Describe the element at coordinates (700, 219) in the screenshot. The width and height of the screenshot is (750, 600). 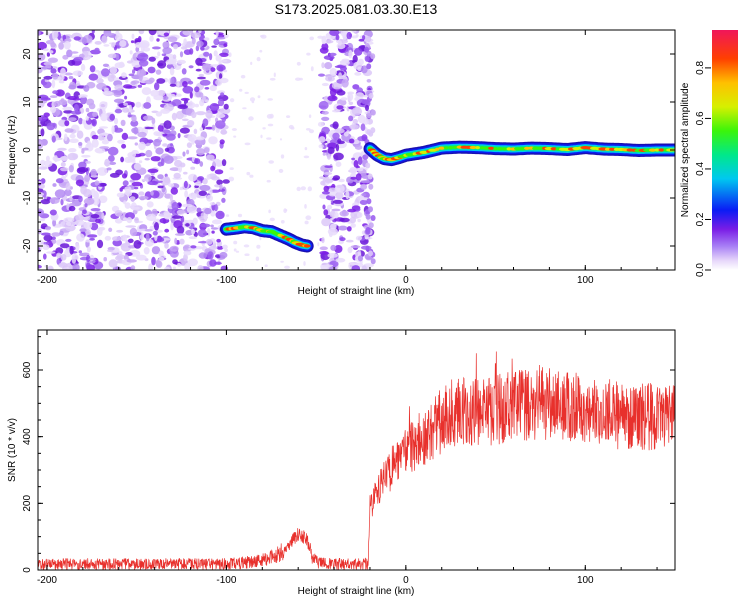
I see `colorbar-tick-label: 0.2` at that location.